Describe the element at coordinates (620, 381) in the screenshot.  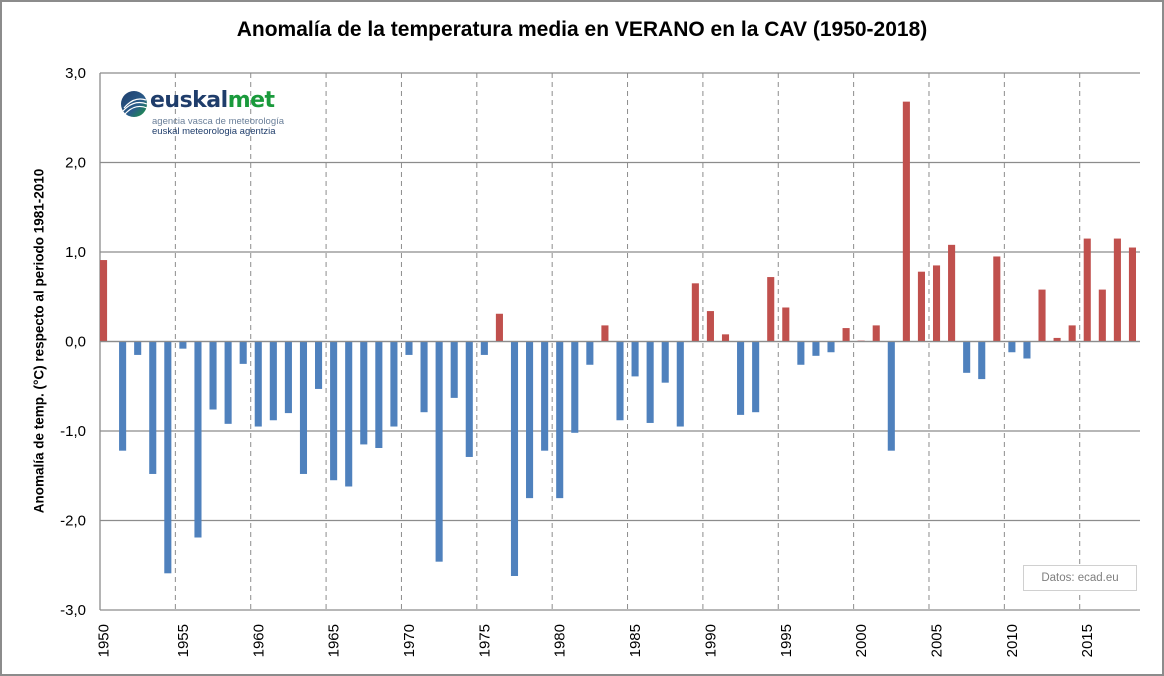
I see `bar-1984` at that location.